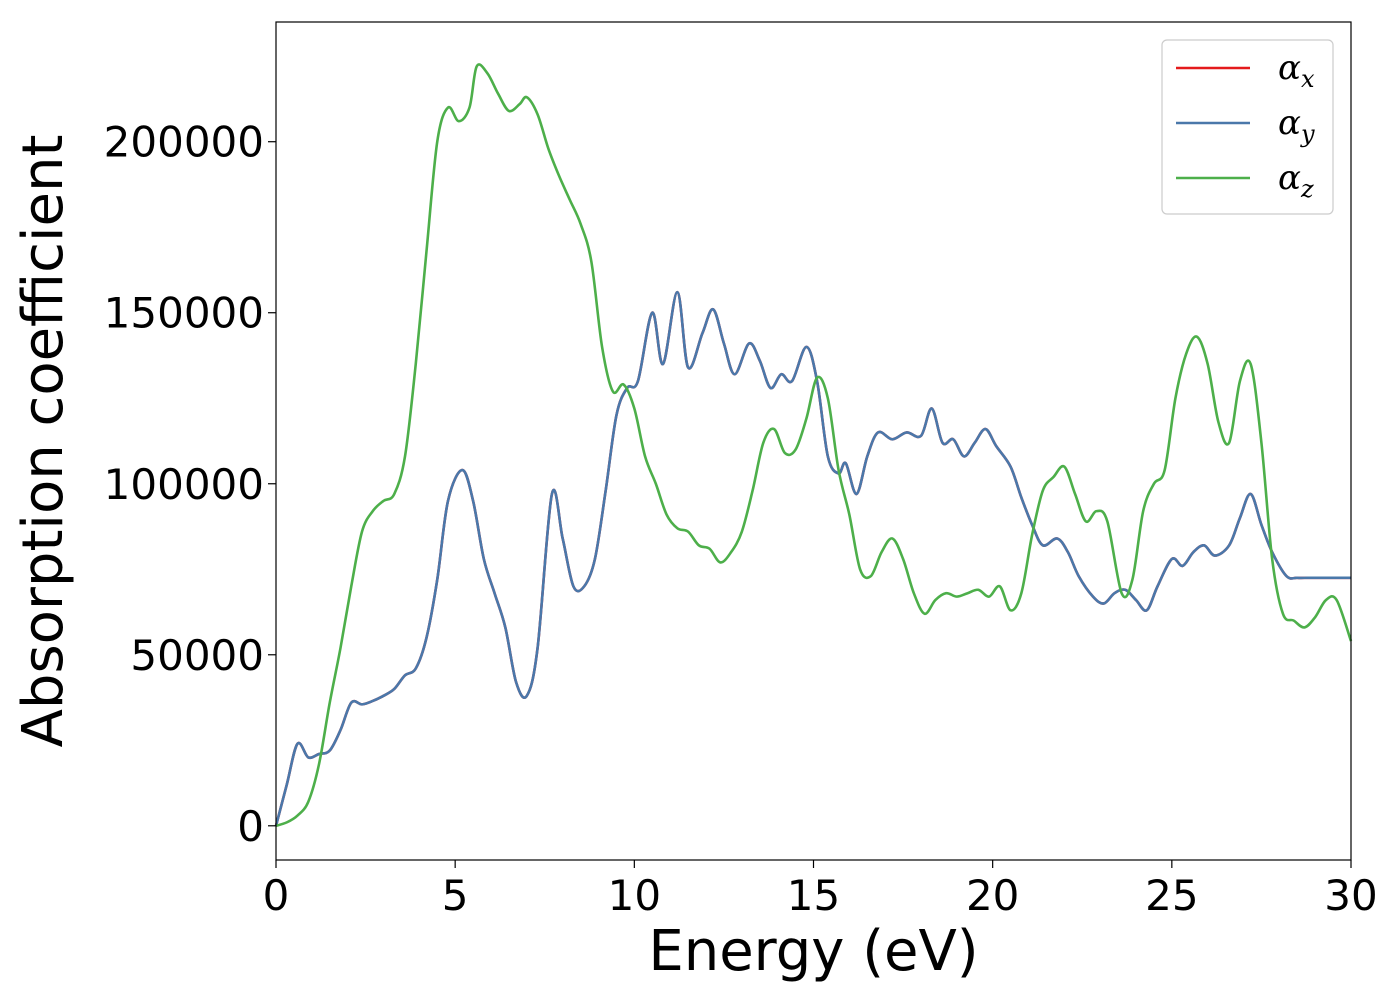 Image resolution: width=1400 pixels, height=1000 pixels. What do you see at coordinates (992, 895) in the screenshot?
I see `x-tick-label: 20` at bounding box center [992, 895].